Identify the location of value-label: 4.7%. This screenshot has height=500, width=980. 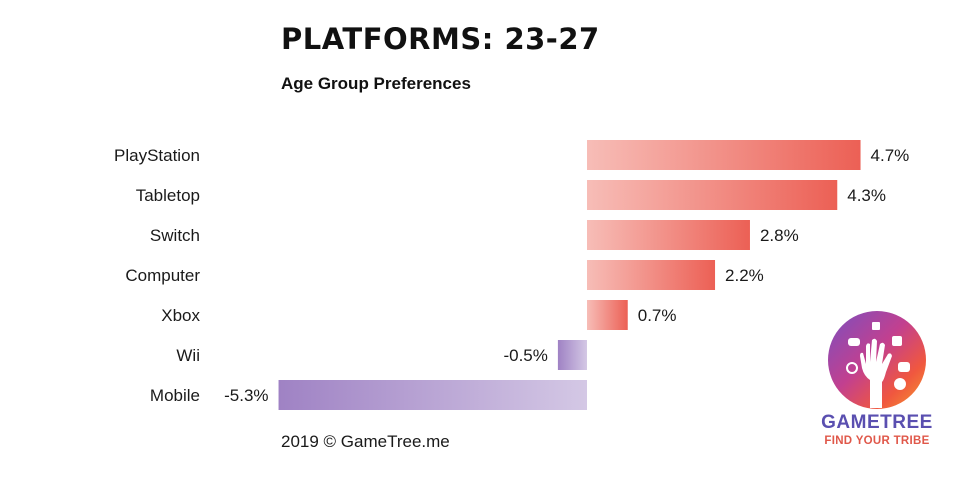
(890, 155).